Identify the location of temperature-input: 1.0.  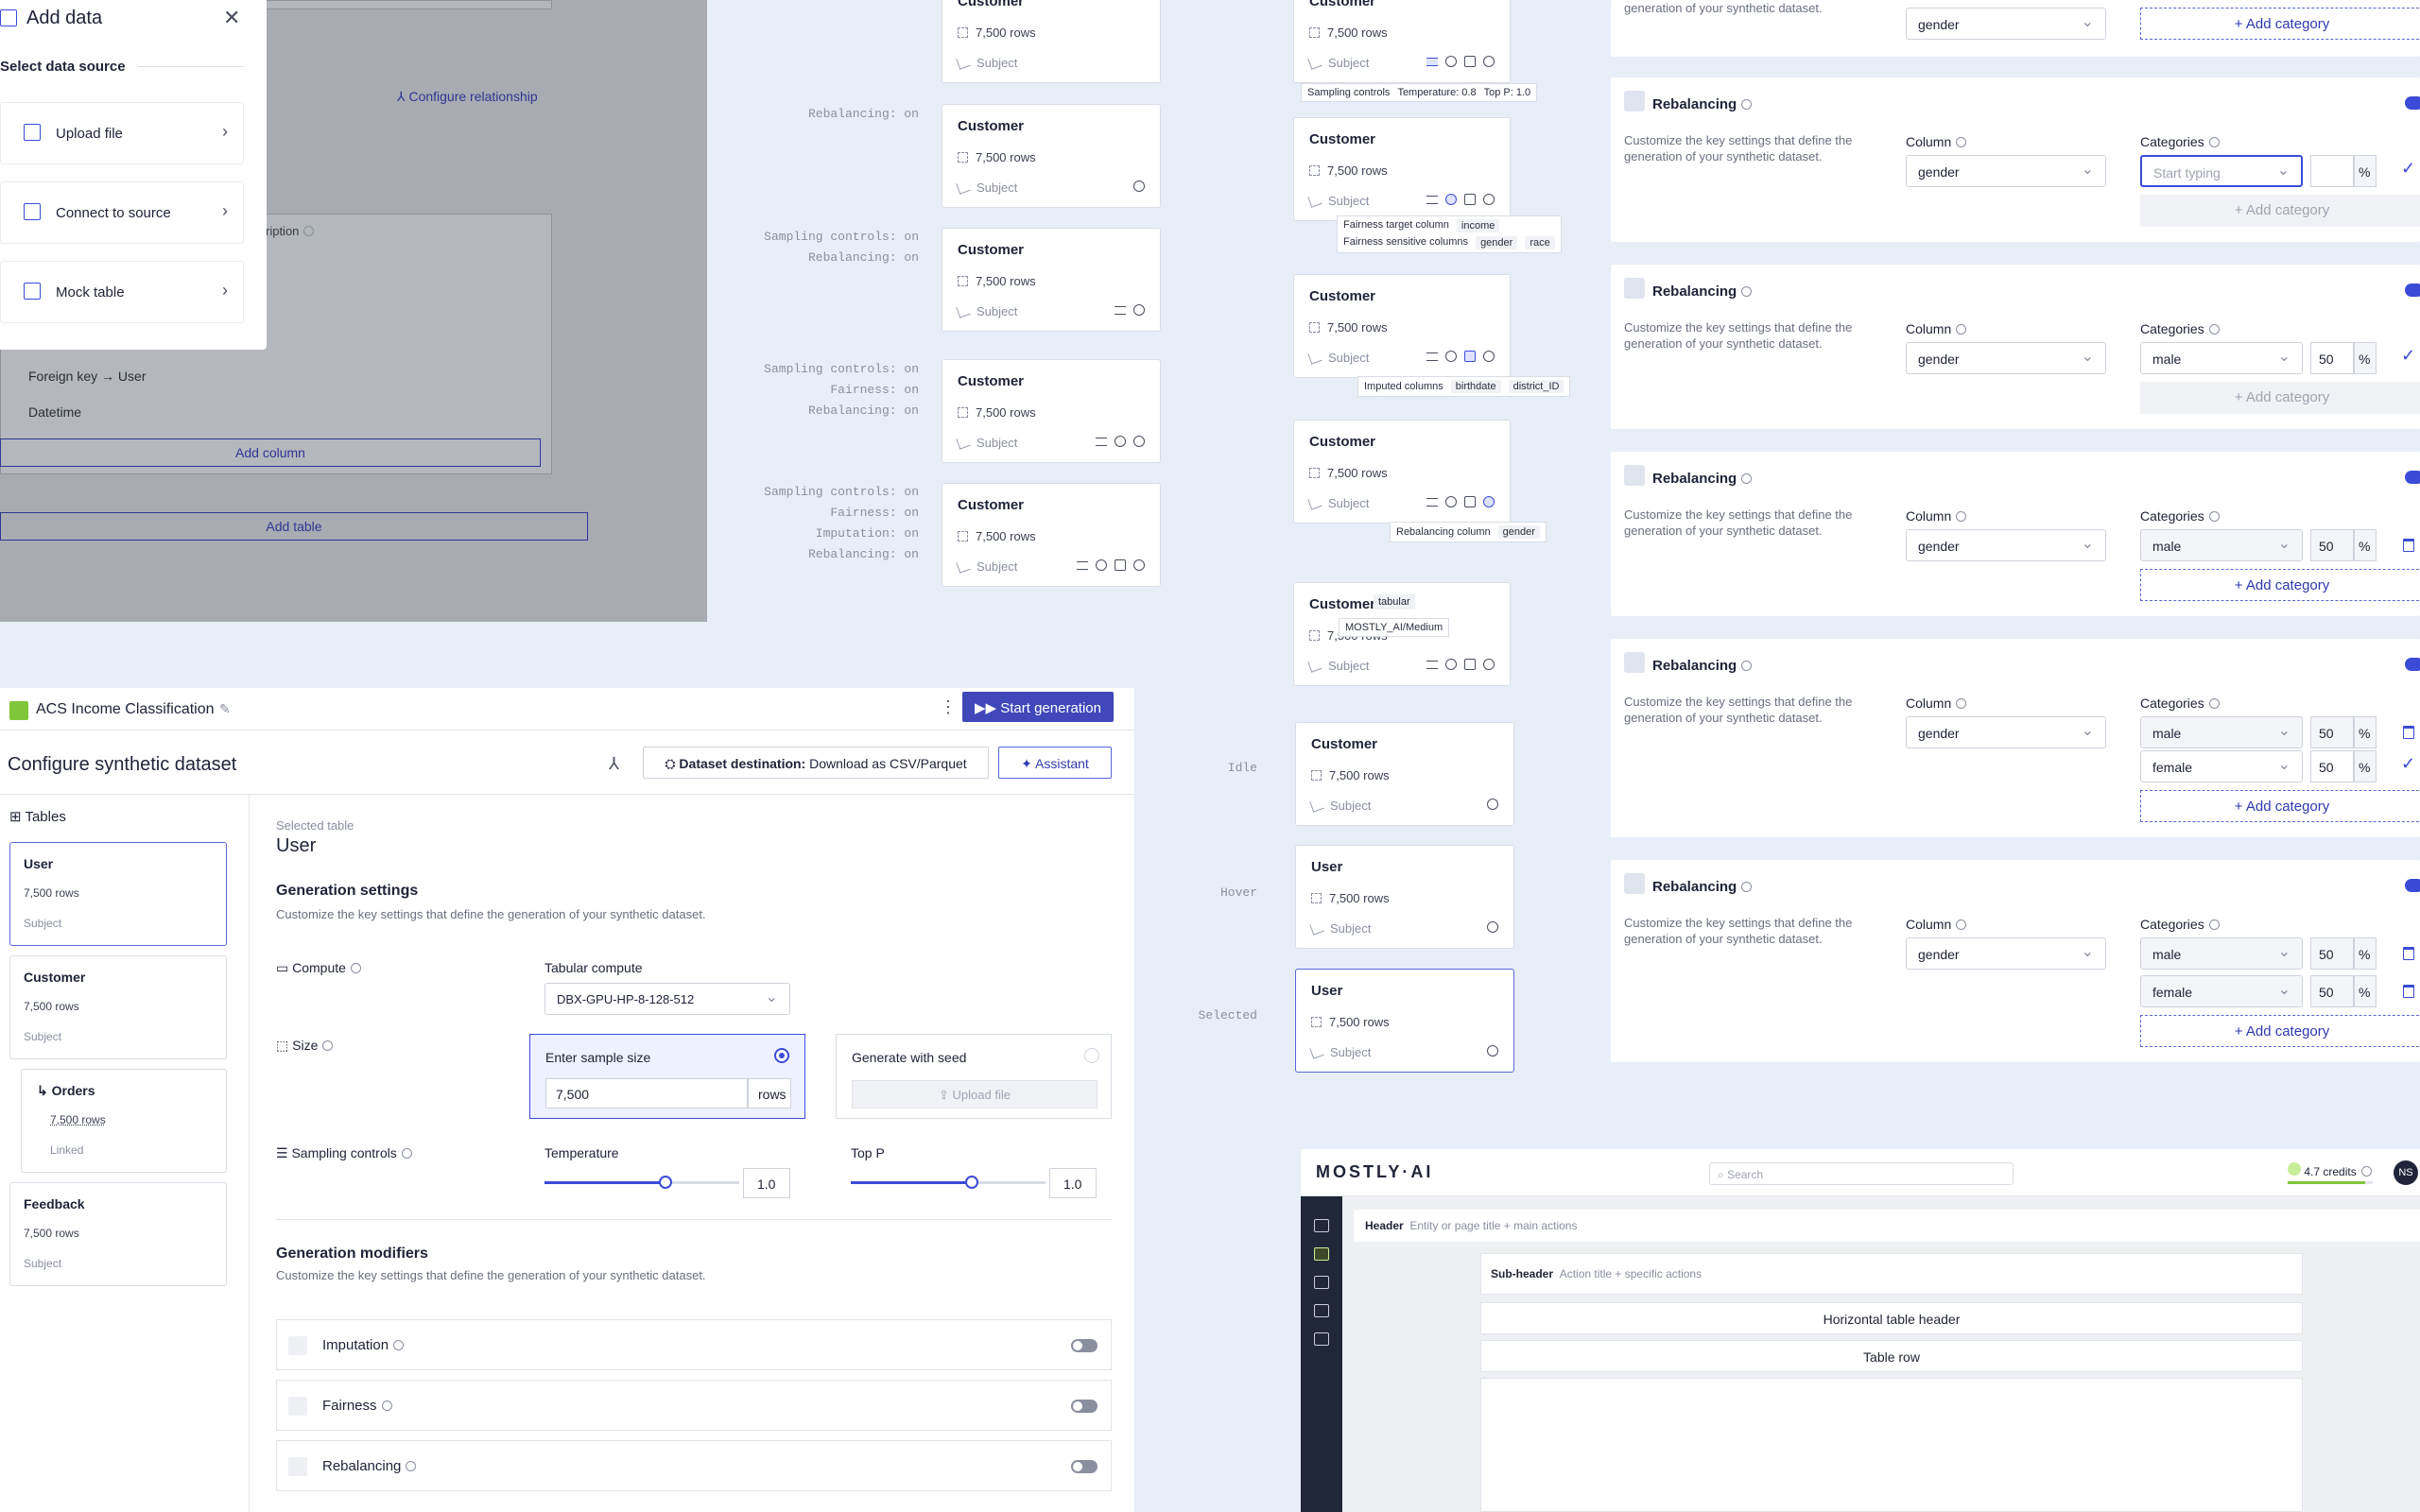
(767, 1183).